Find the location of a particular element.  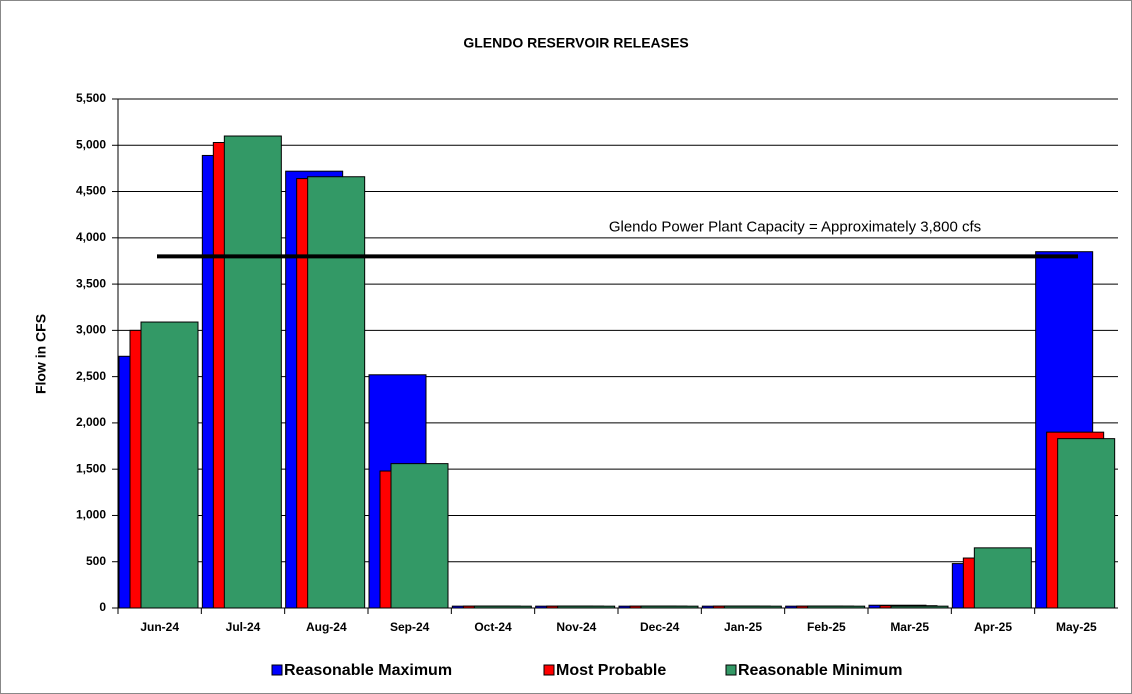

x-tick-label: Dec-24 is located at coordinates (660, 627).